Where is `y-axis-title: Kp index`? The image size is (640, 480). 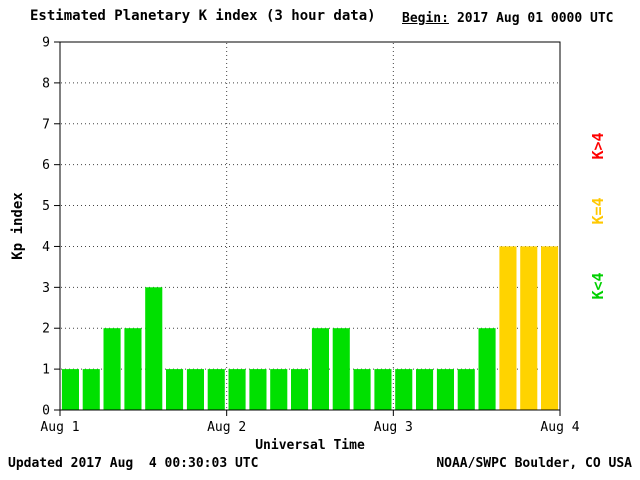
y-axis-title: Kp index is located at coordinates (18, 226).